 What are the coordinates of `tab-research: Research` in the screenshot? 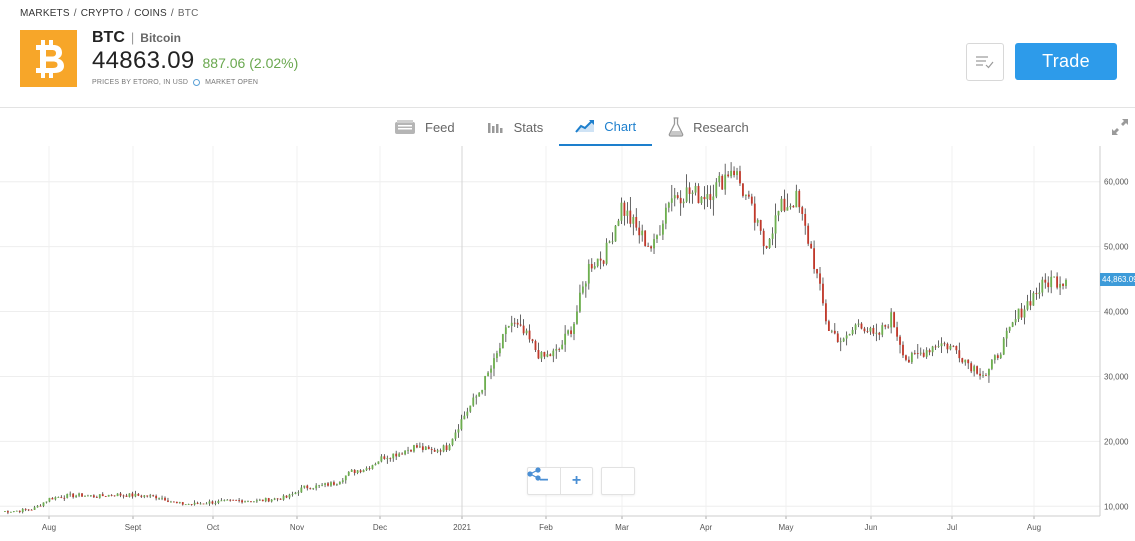 It's located at (708, 127).